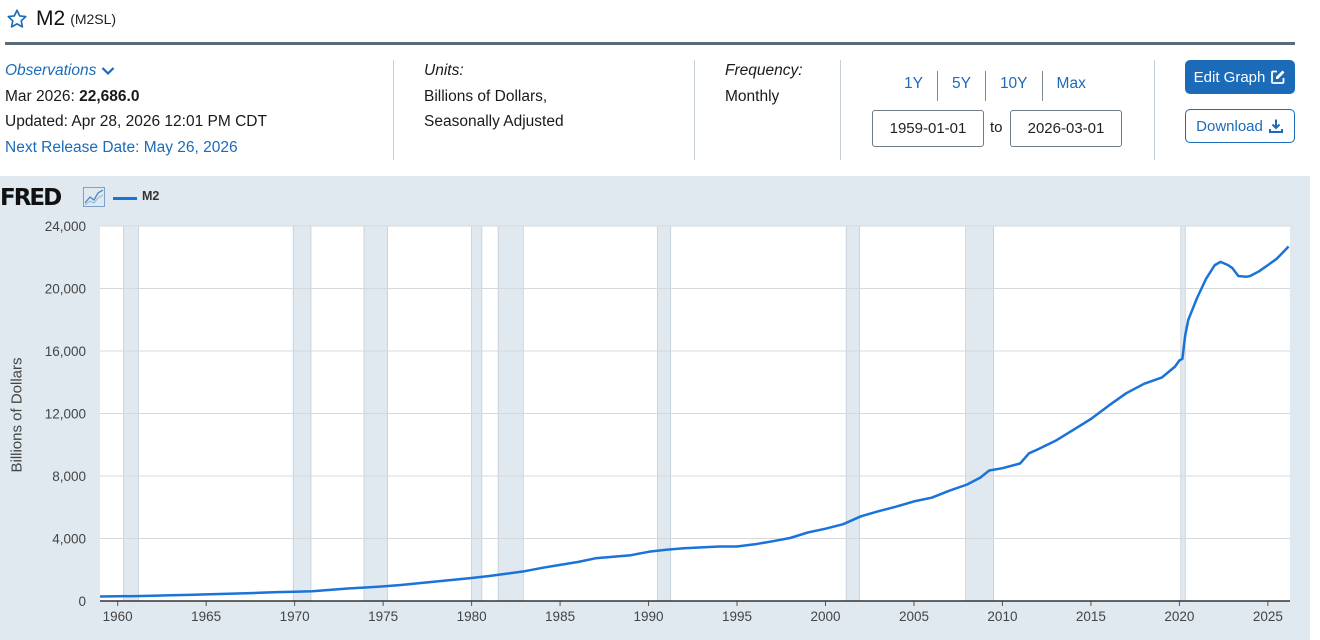  I want to click on x-tick-label: 1965, so click(206, 616).